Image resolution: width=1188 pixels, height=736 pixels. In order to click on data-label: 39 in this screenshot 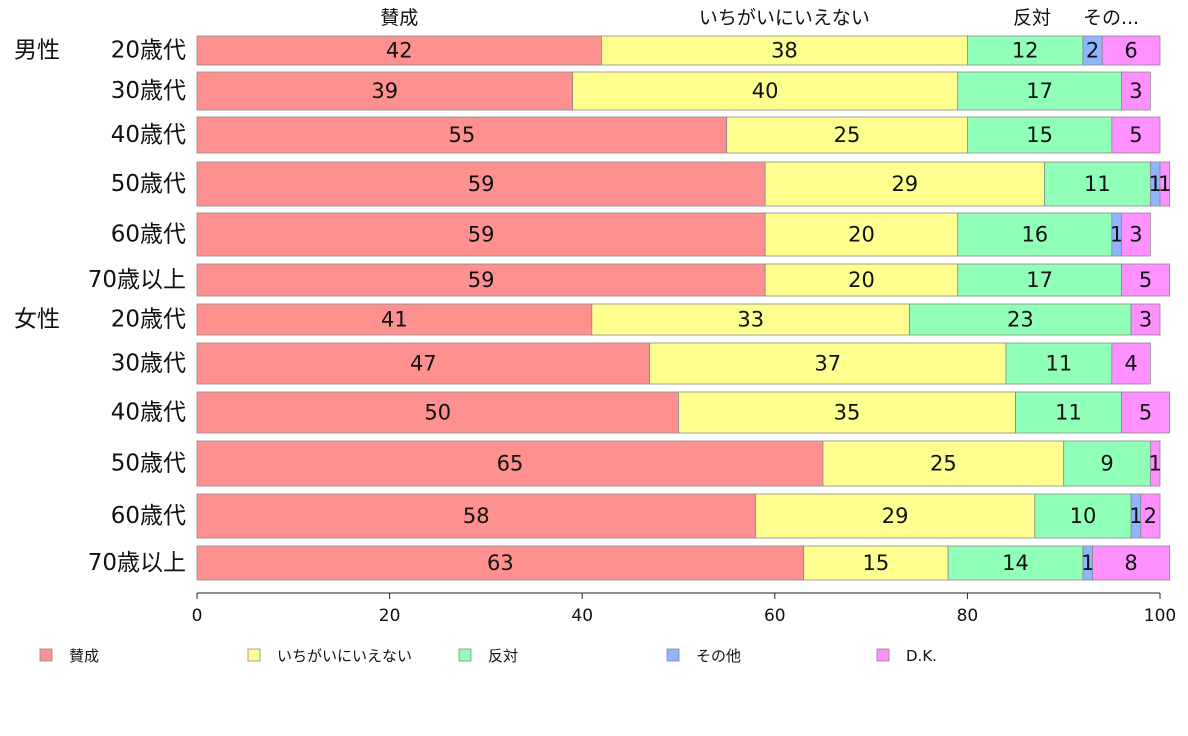, I will do `click(384, 91)`.